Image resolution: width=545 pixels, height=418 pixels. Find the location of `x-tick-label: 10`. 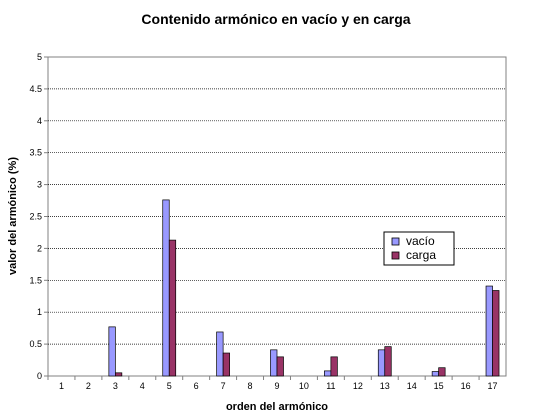

x-tick-label: 10 is located at coordinates (304, 386).